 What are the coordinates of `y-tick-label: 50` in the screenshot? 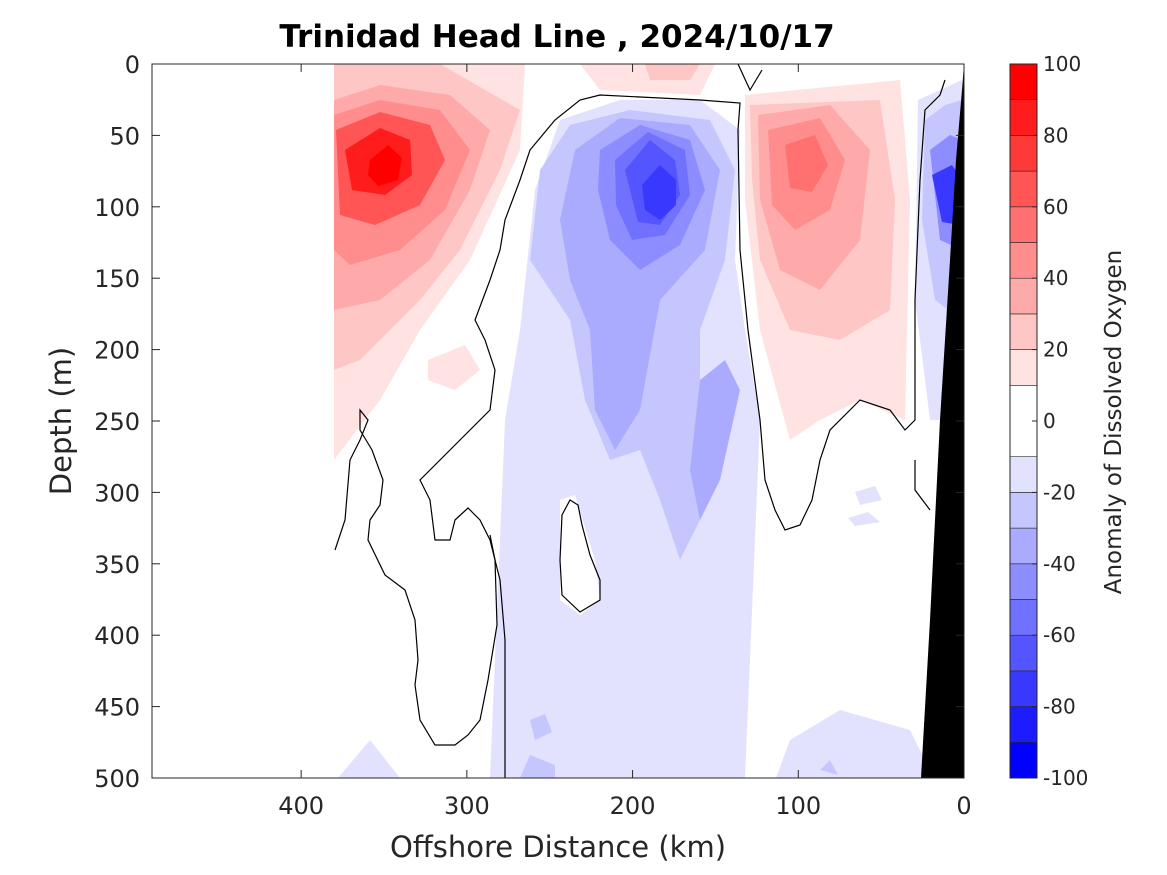 It's located at (124, 136).